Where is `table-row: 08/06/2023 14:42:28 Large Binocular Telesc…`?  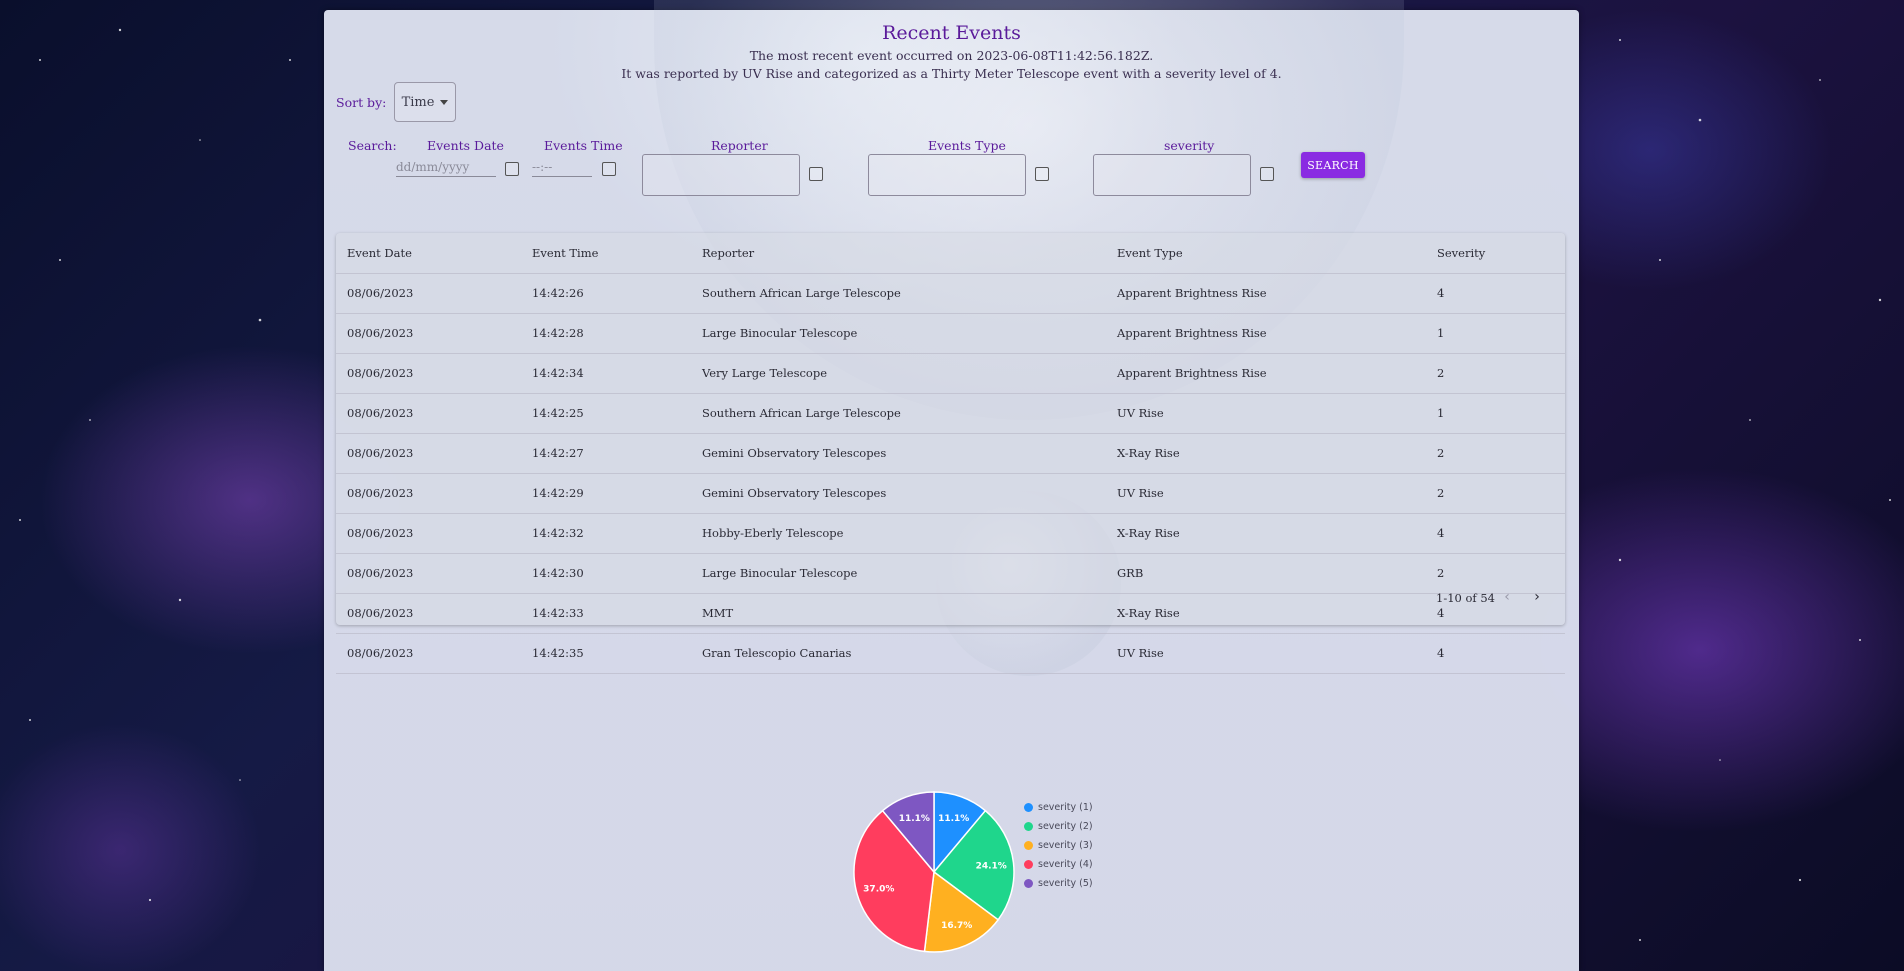
table-row: 08/06/2023 14:42:28 Large Binocular Telesc… is located at coordinates (950, 333).